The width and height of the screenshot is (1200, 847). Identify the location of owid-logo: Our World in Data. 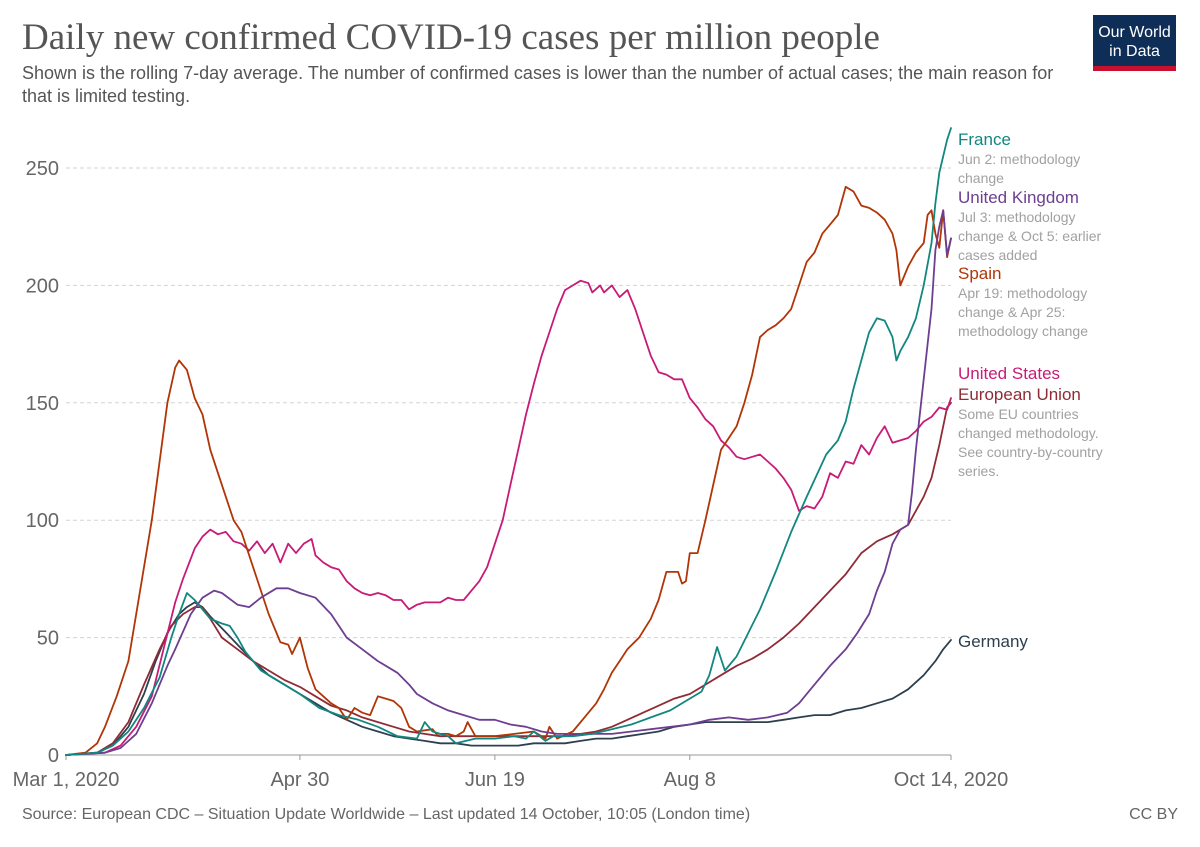
(1134, 43).